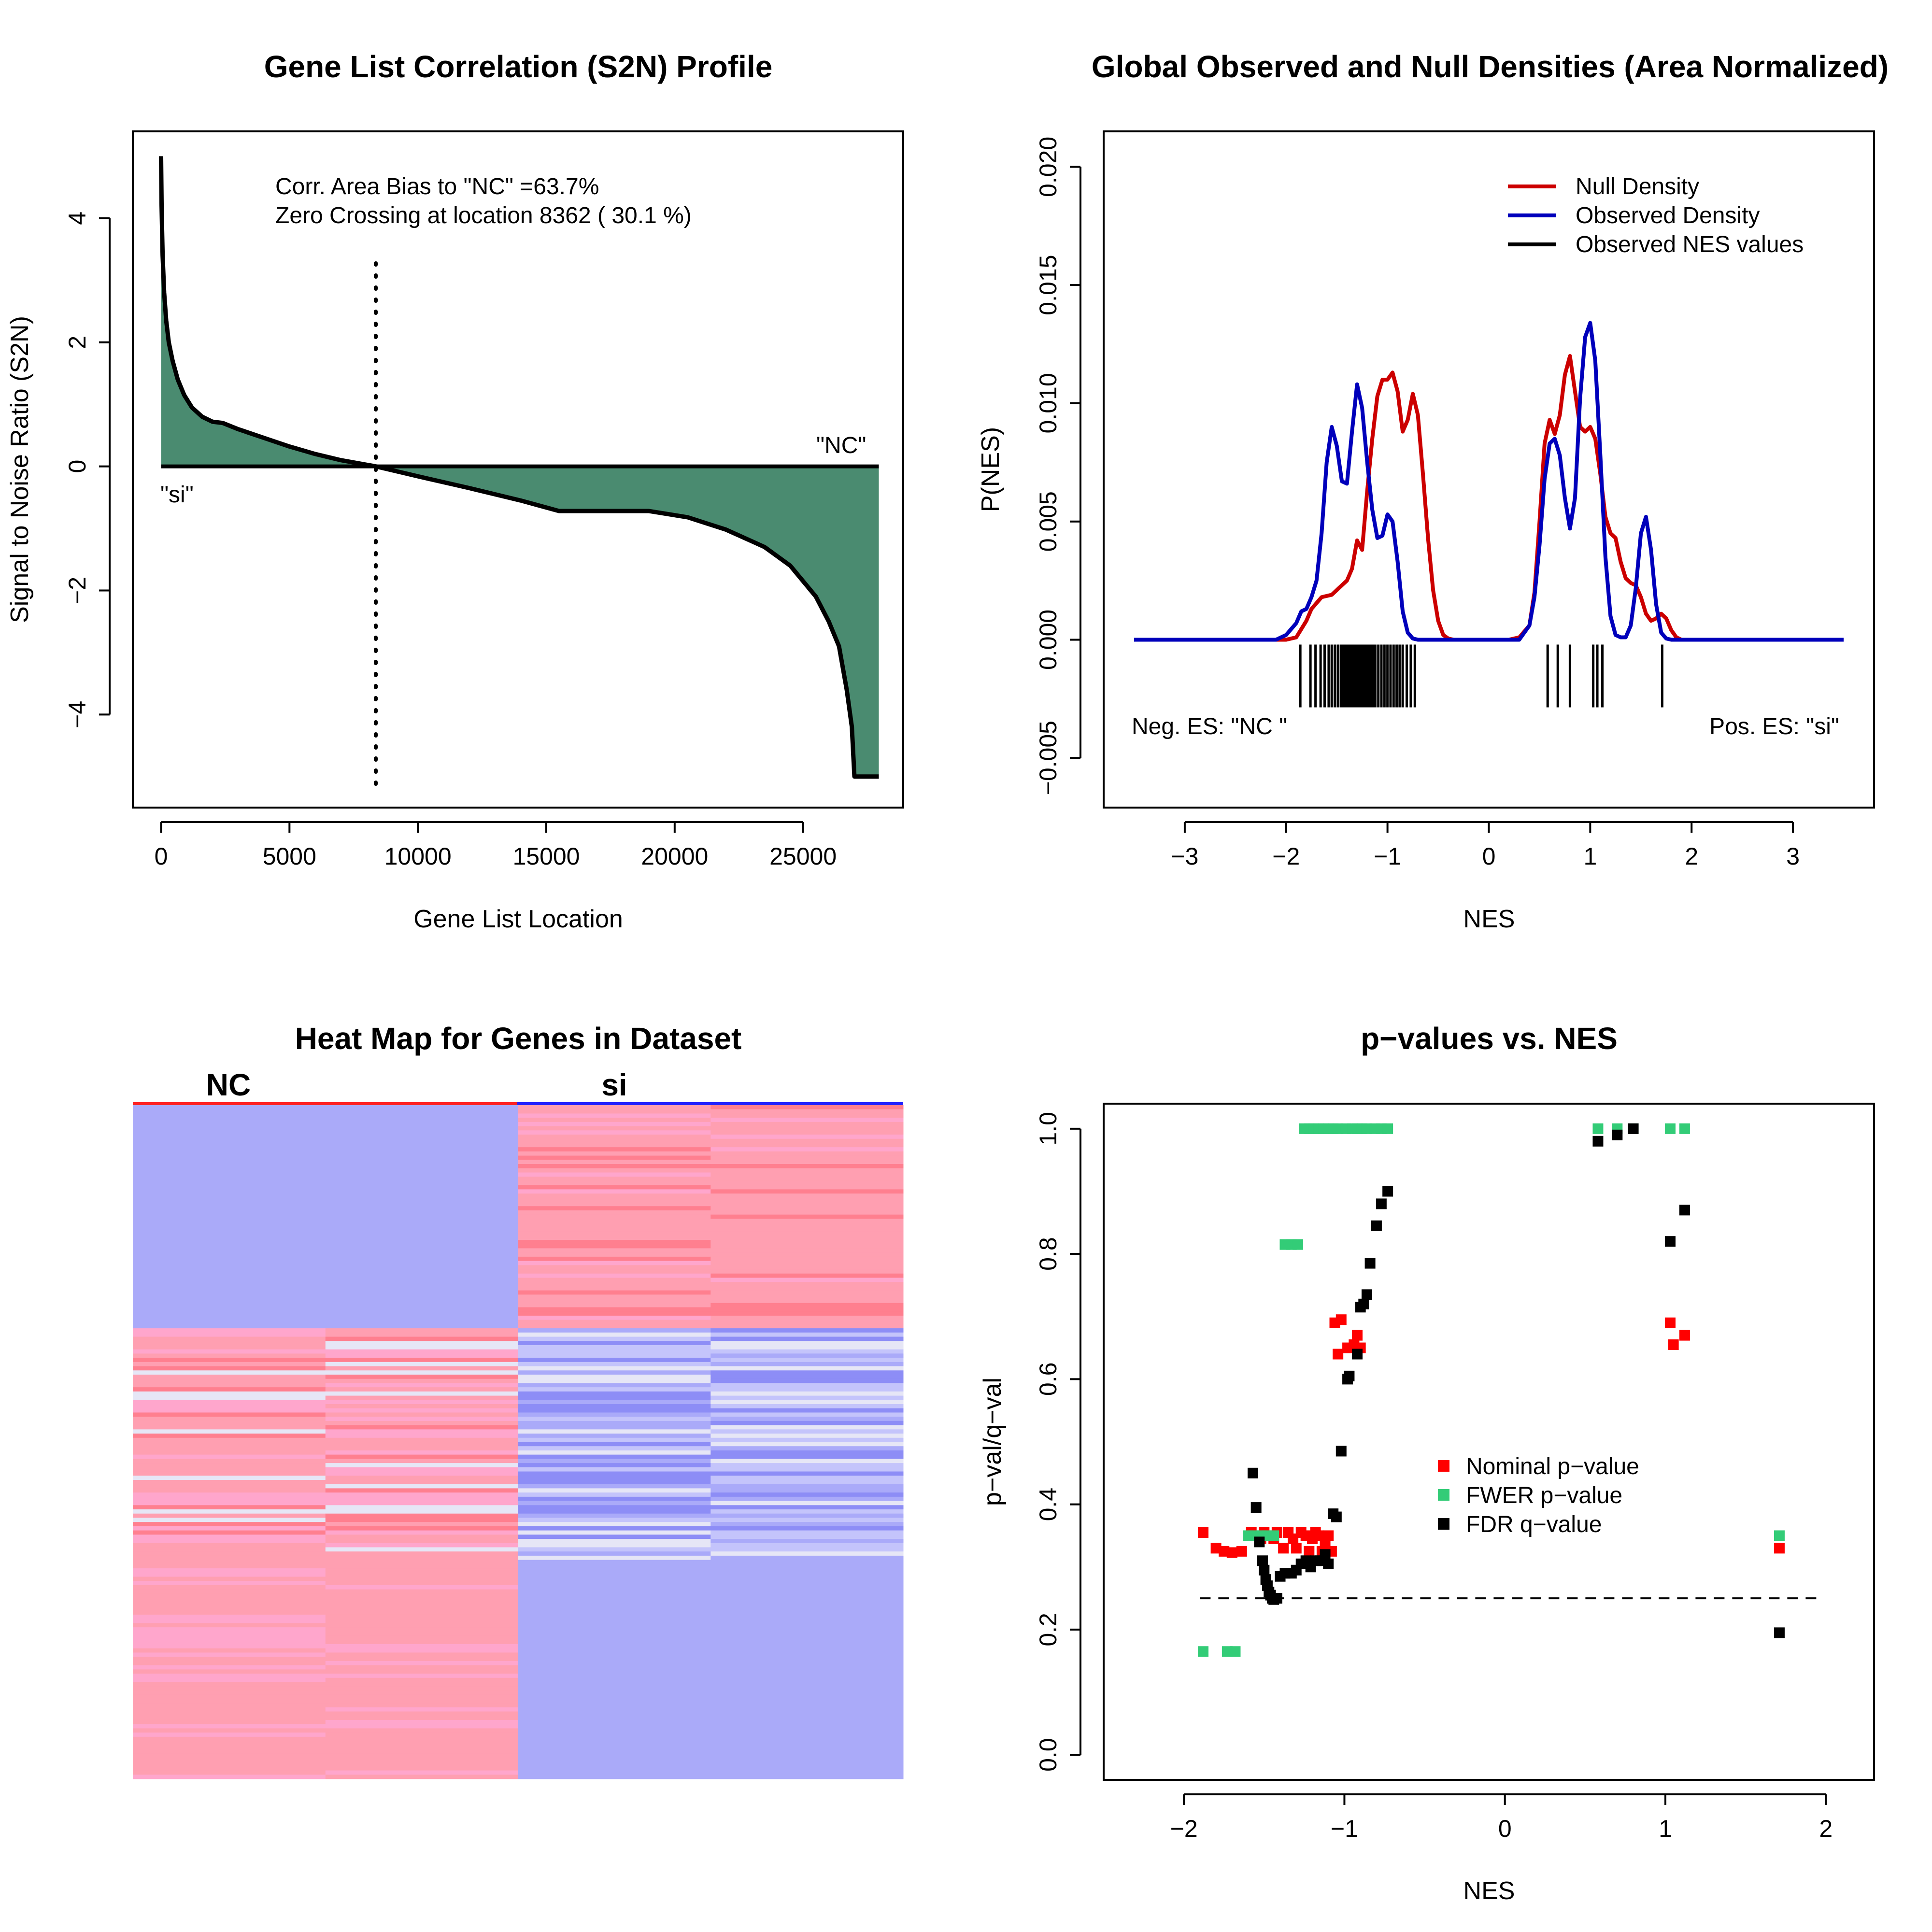 This screenshot has width=1932, height=1932. I want to click on x-tick-label: 3, so click(1793, 856).